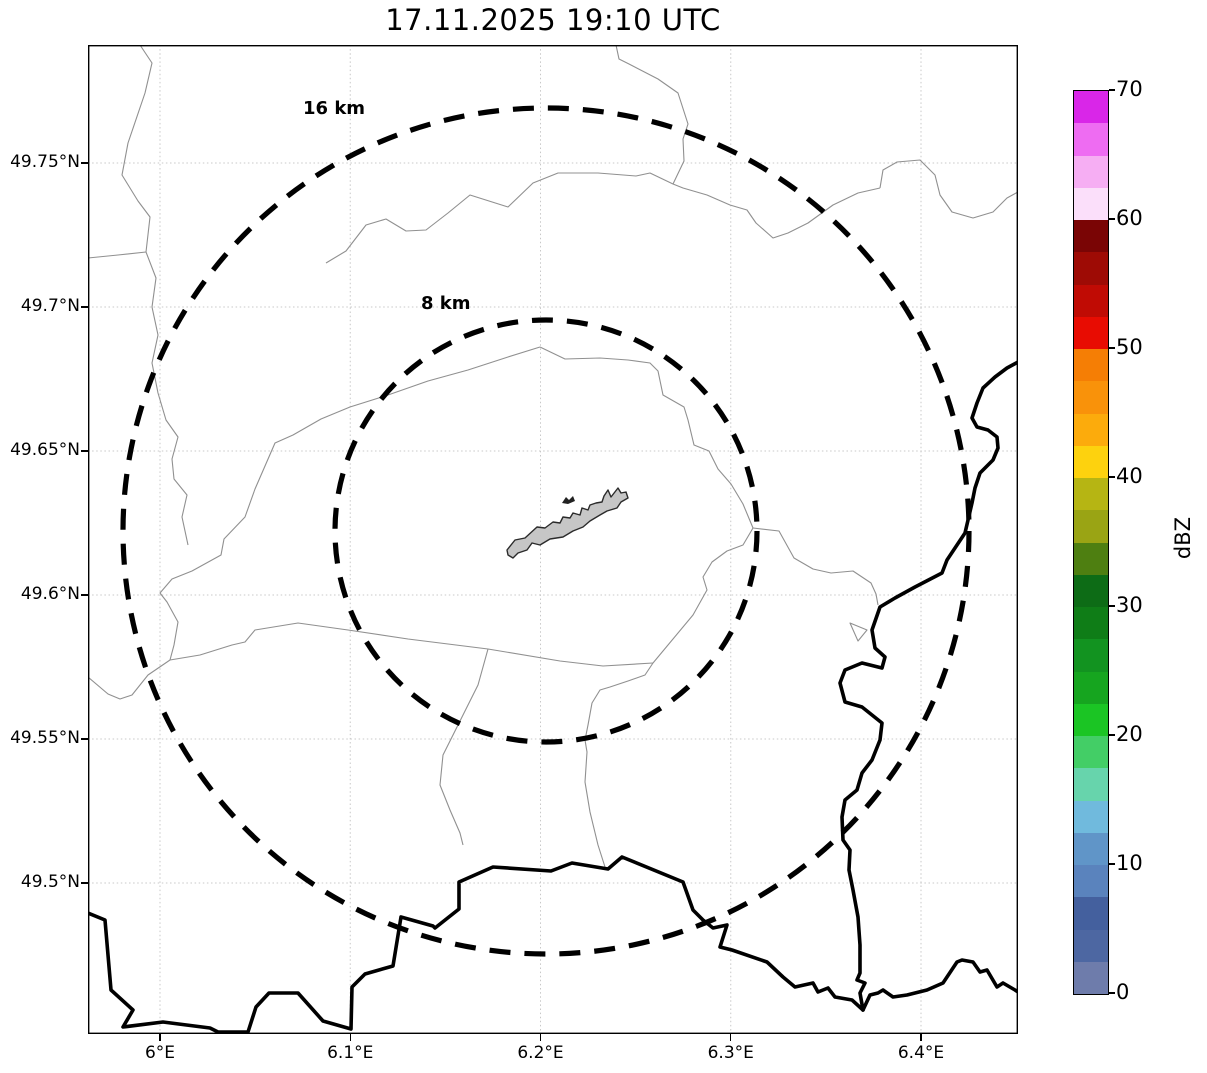  I want to click on y-tick-label: 49.7°N, so click(50, 306).